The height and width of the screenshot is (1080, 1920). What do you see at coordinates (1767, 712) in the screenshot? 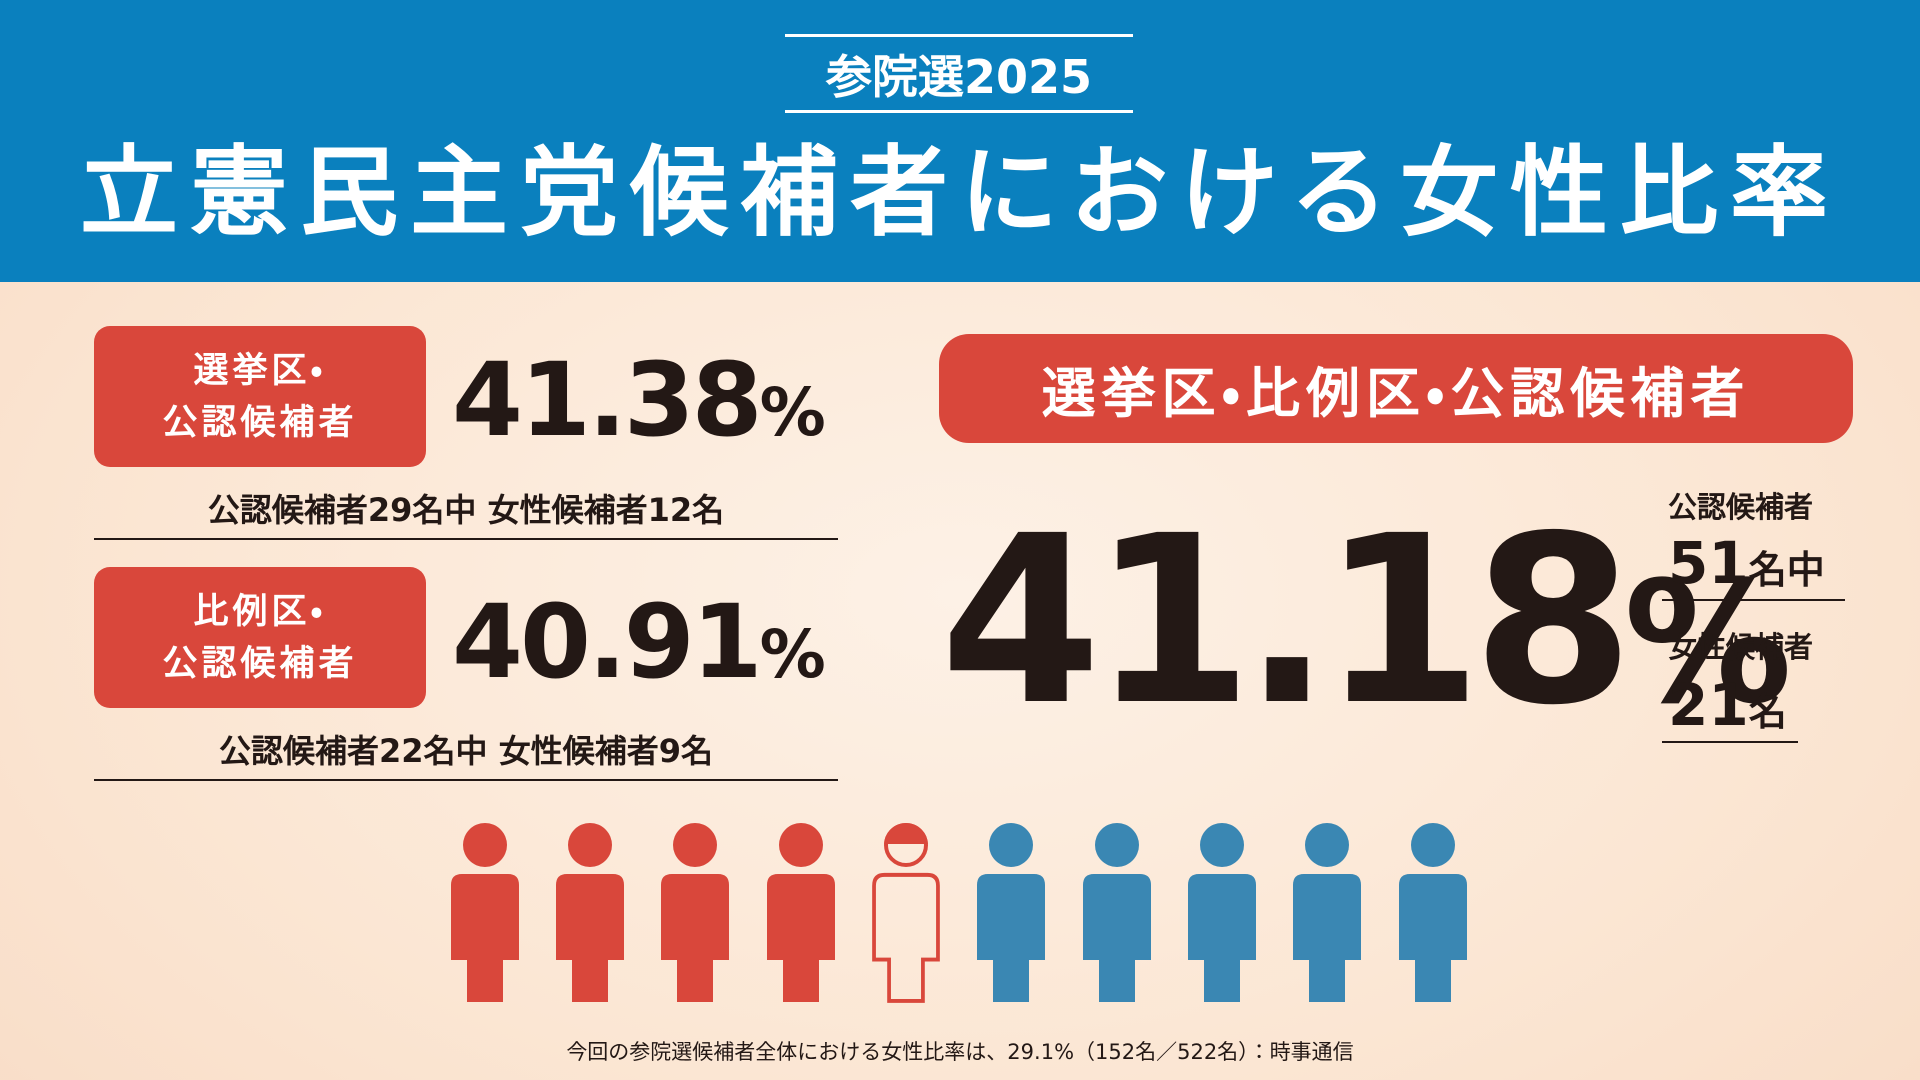
I see `count-unit: 名` at bounding box center [1767, 712].